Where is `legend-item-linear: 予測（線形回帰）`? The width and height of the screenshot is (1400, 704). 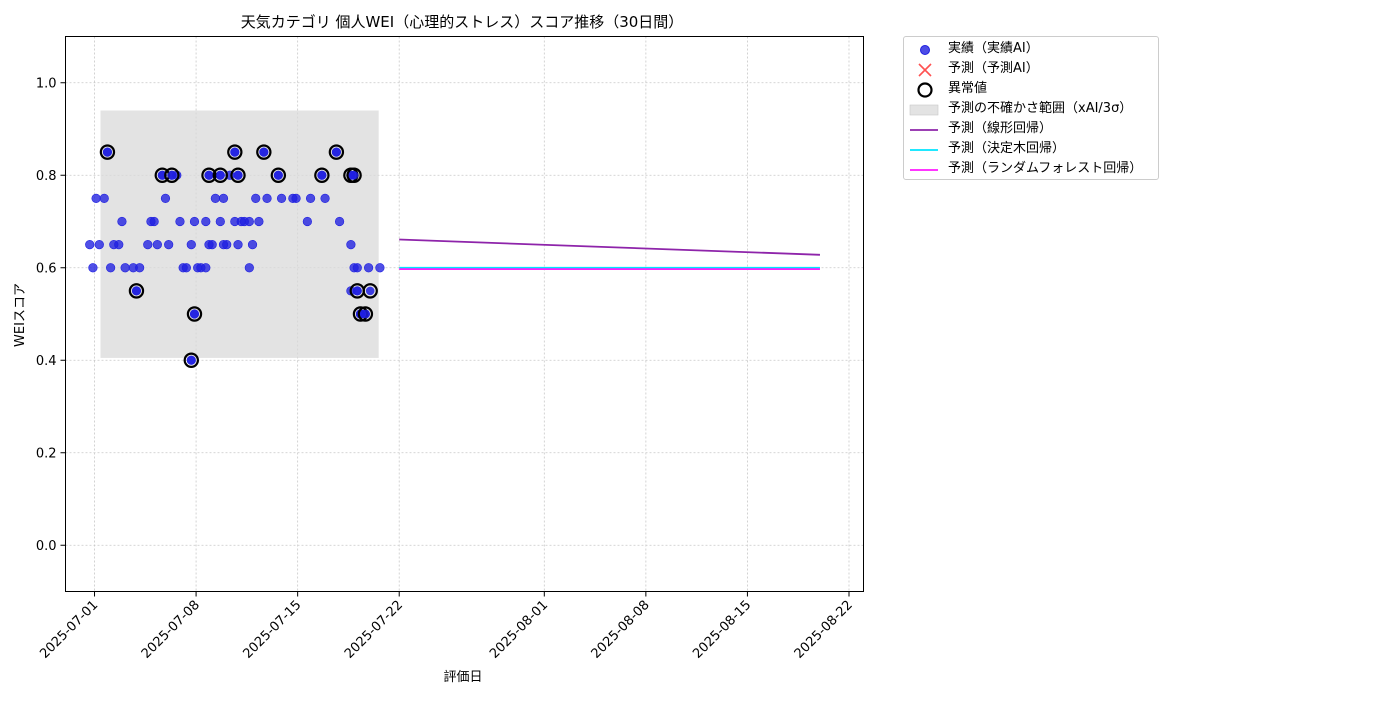 legend-item-linear: 予測（線形回帰） is located at coordinates (1031, 129).